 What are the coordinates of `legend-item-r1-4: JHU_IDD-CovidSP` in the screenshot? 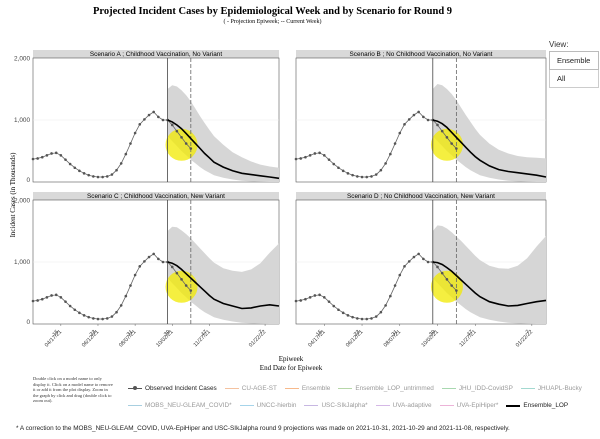 It's located at (477, 388).